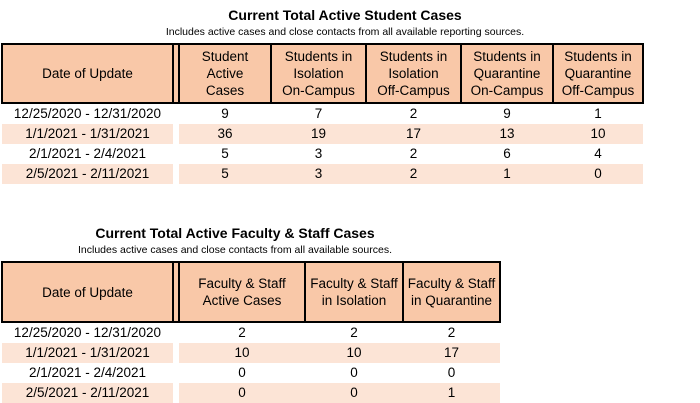 Image resolution: width=700 pixels, height=403 pixels. I want to click on column-header-active-cases: Faculty & Staff Active Cases, so click(242, 292).